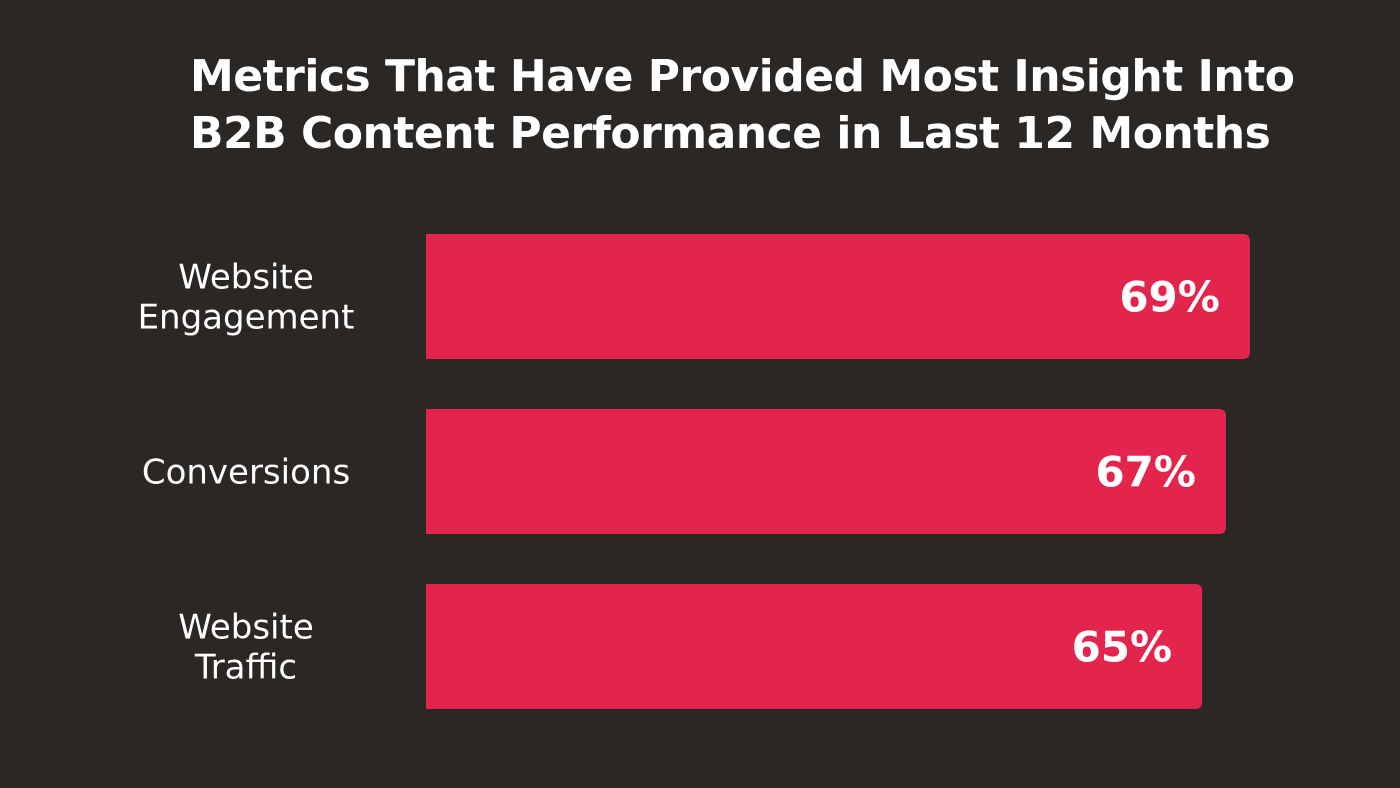  I want to click on category-label-2-line-1: Traffic, so click(245, 668).